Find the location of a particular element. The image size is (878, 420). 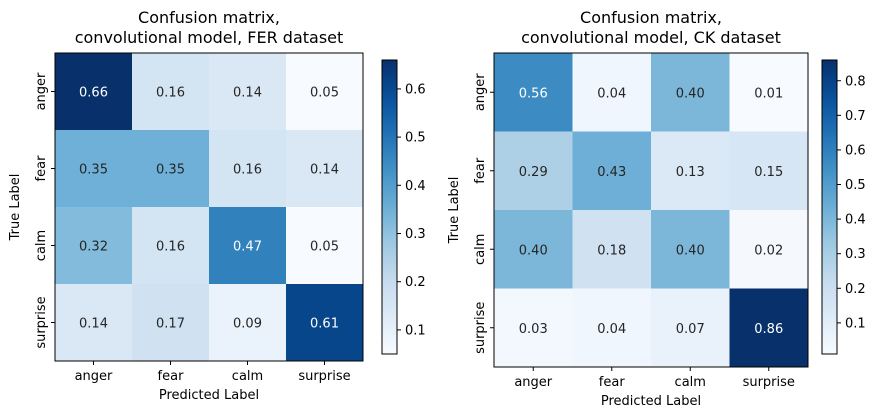

x-tick-label: calm is located at coordinates (247, 376).